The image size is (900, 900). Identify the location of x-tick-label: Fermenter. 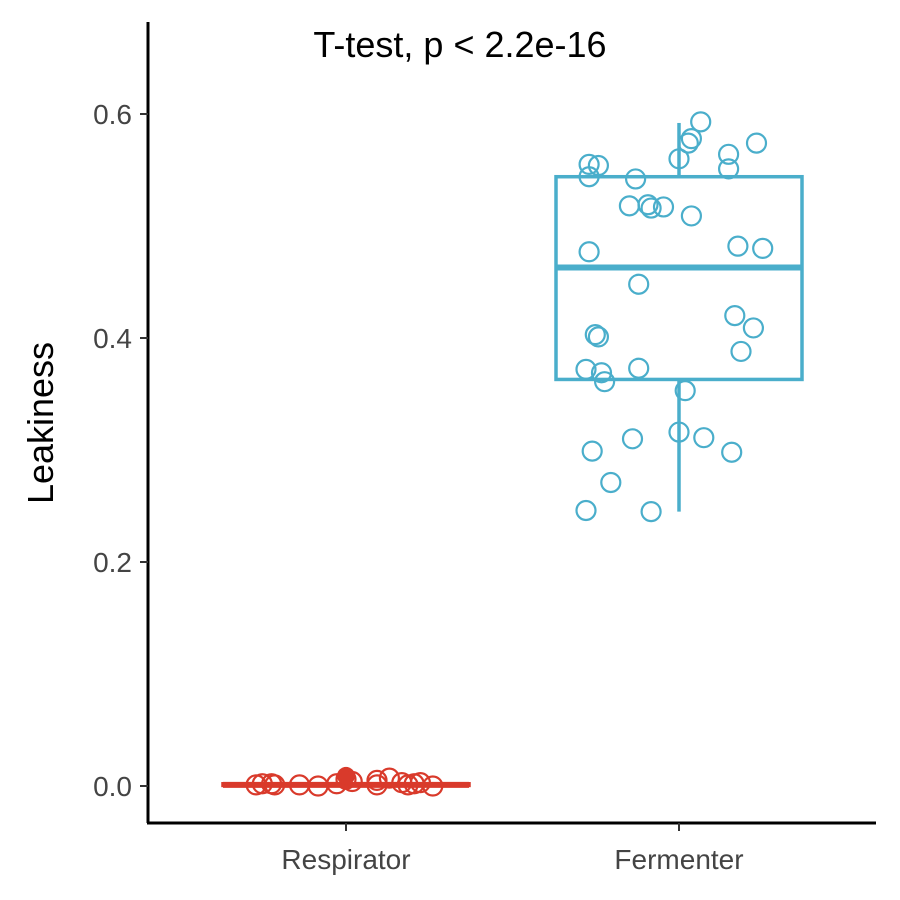
(678, 859).